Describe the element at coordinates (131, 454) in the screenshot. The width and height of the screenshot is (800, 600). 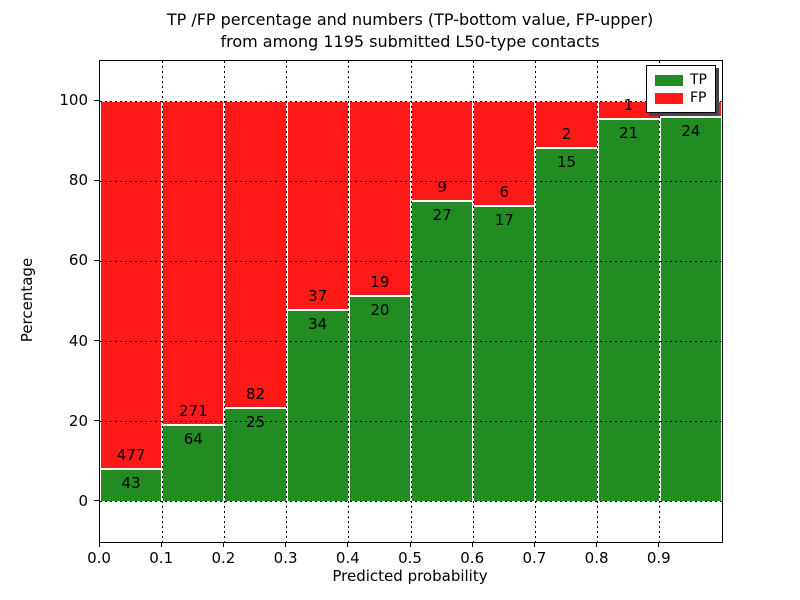
I see `fp-count-label: 477` at that location.